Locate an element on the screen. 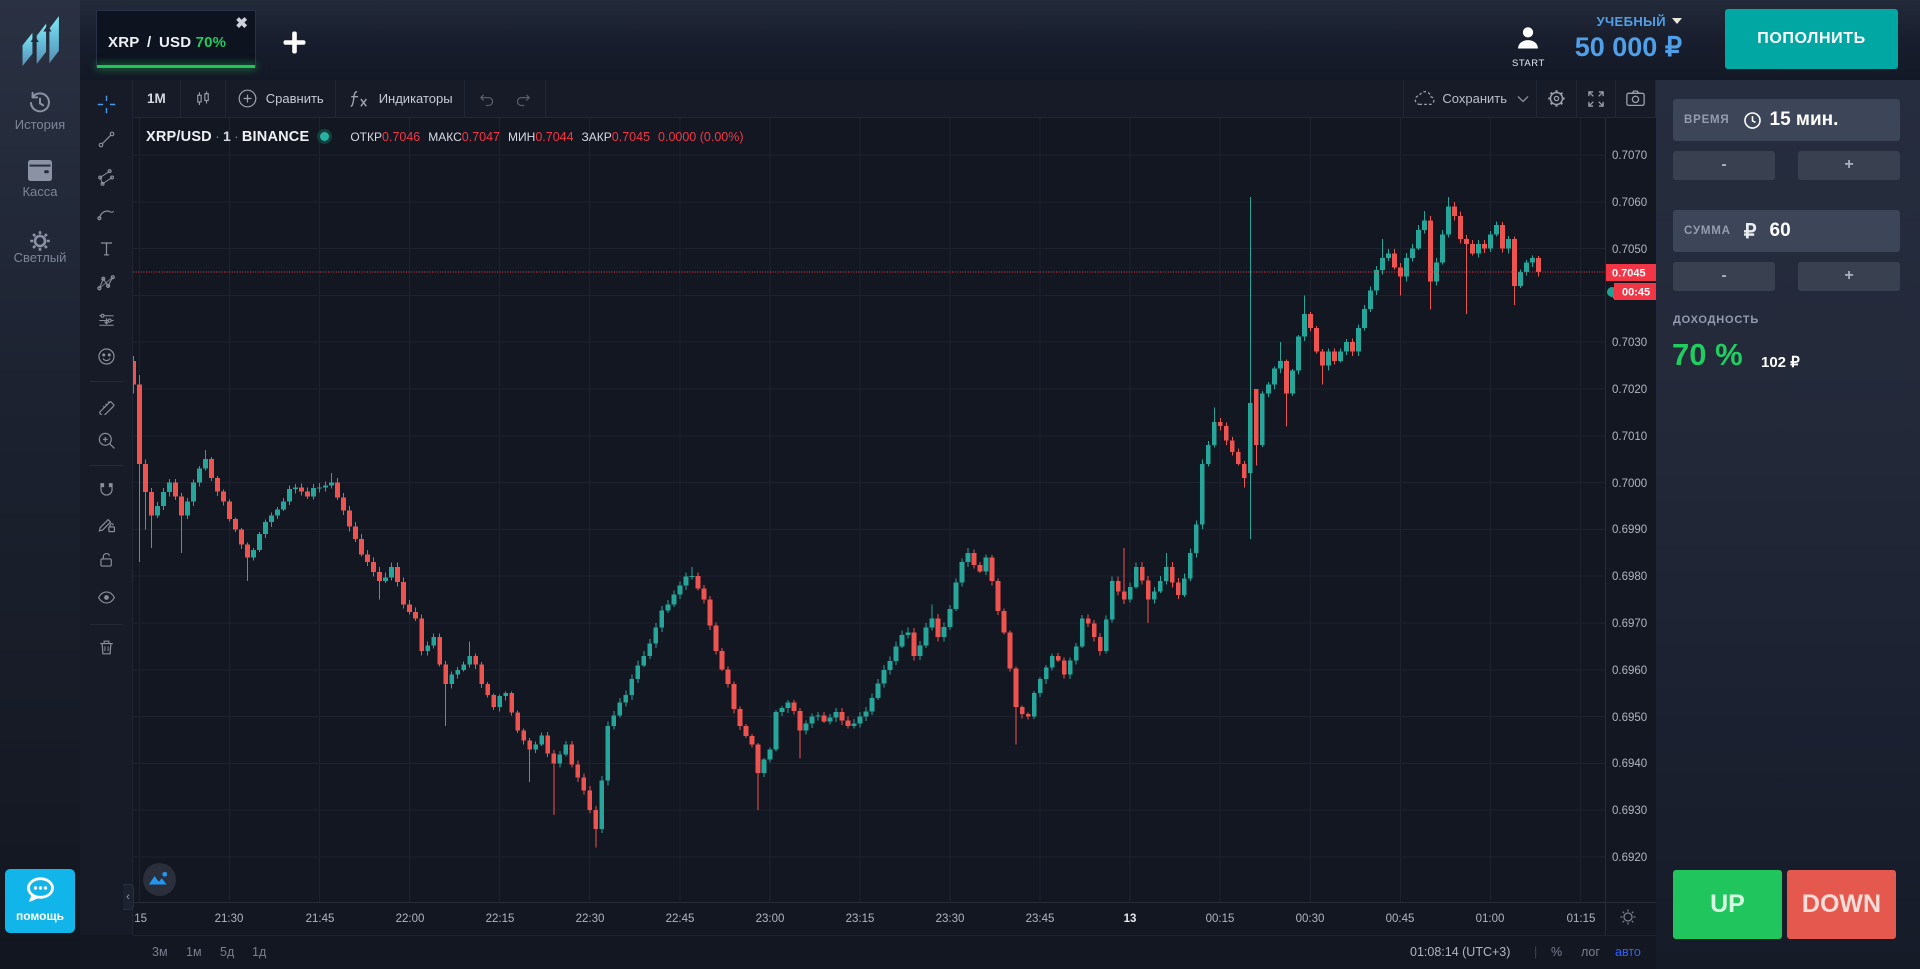 Image resolution: width=1920 pixels, height=969 pixels. svg-text: 0.7020 is located at coordinates (1629, 390).